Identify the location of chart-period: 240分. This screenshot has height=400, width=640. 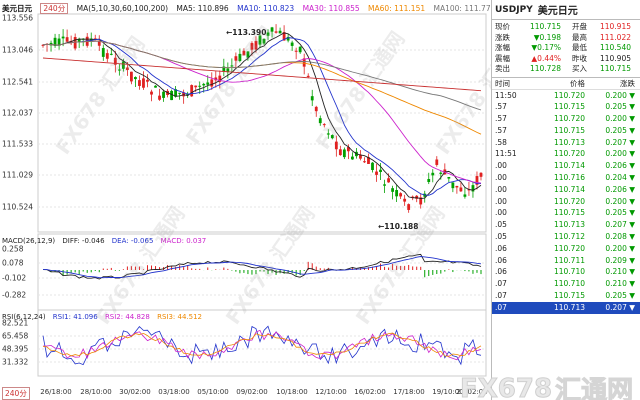
(54, 8).